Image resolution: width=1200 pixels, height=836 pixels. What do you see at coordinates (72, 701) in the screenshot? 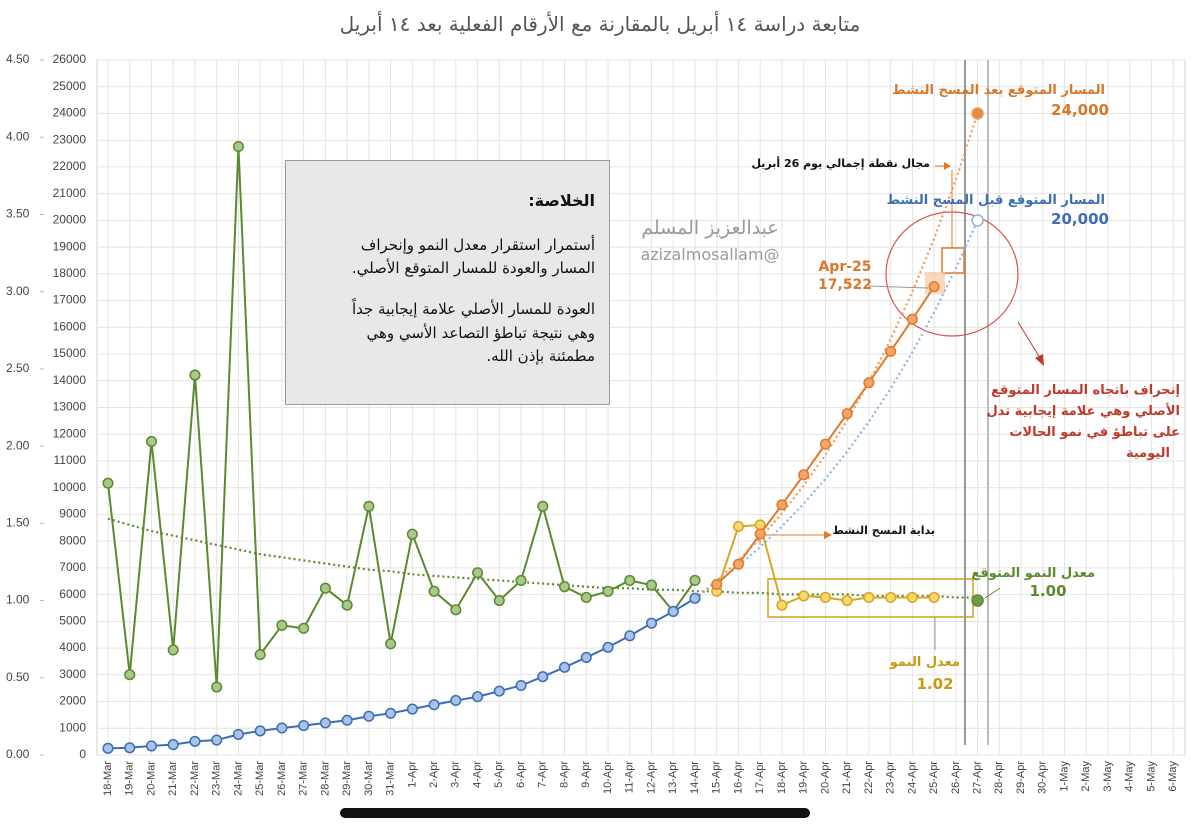
I see `y-tick-label: 2000` at bounding box center [72, 701].